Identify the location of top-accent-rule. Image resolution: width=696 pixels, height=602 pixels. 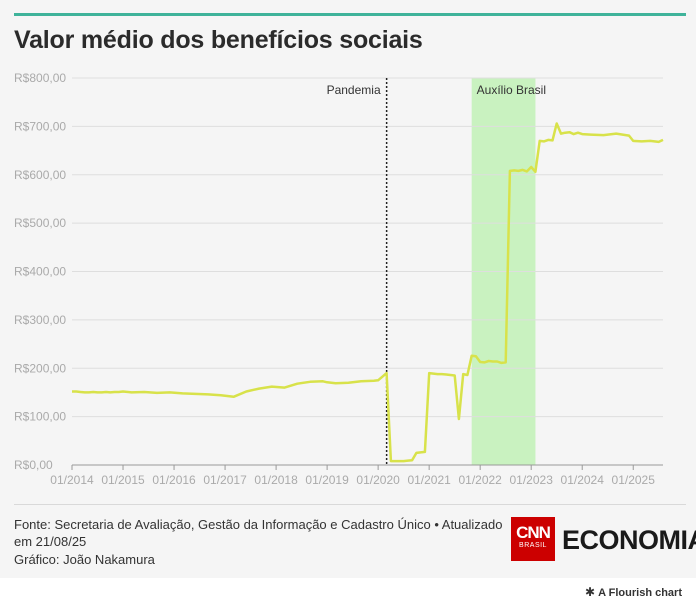
(350, 14).